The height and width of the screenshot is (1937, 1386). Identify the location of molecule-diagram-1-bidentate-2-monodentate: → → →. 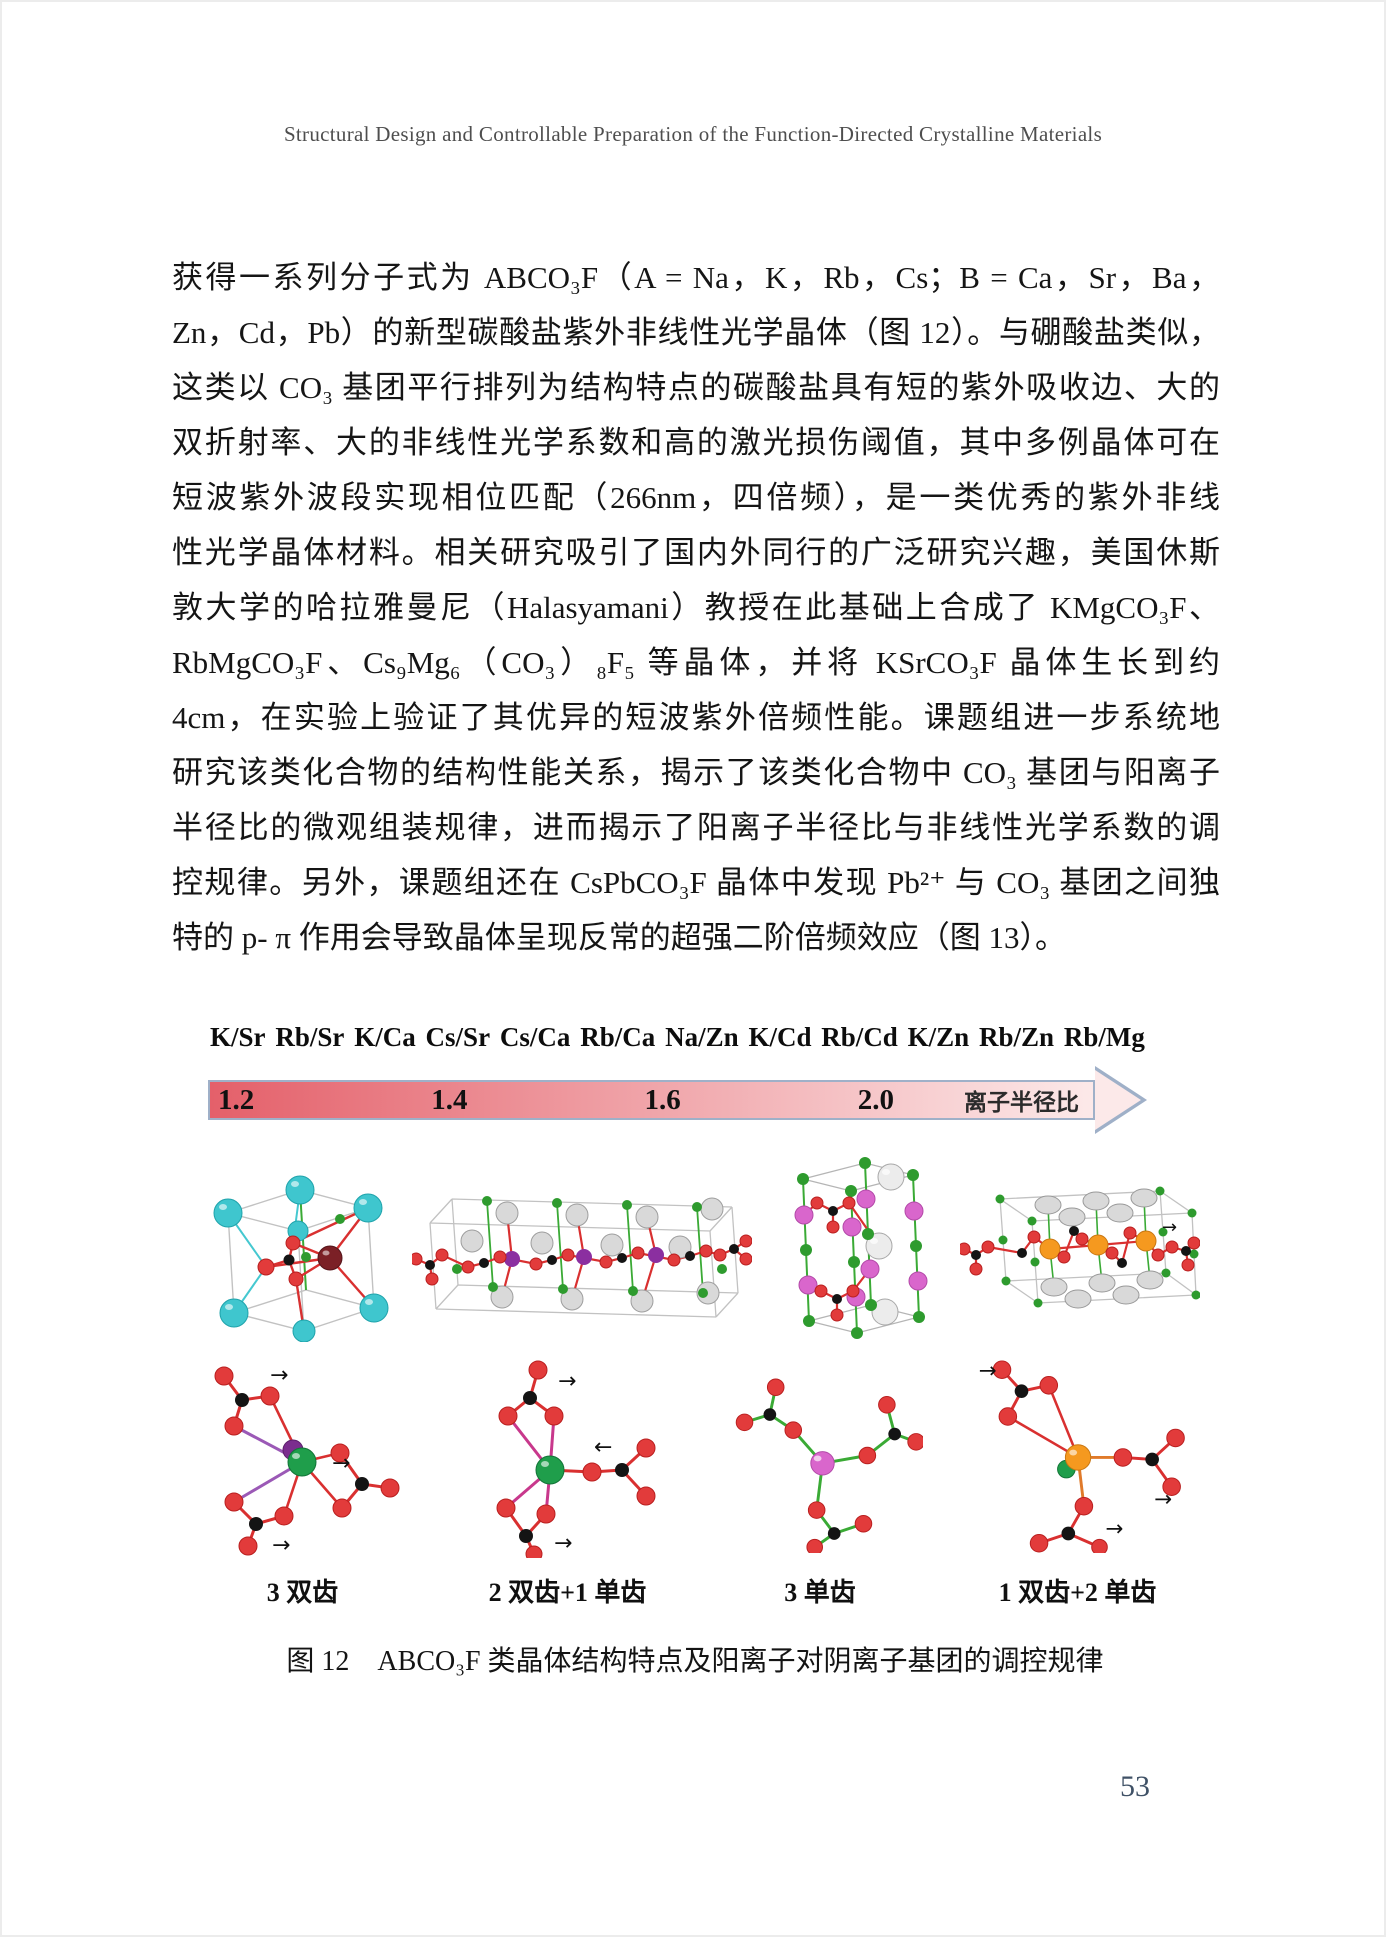
(1082, 1456).